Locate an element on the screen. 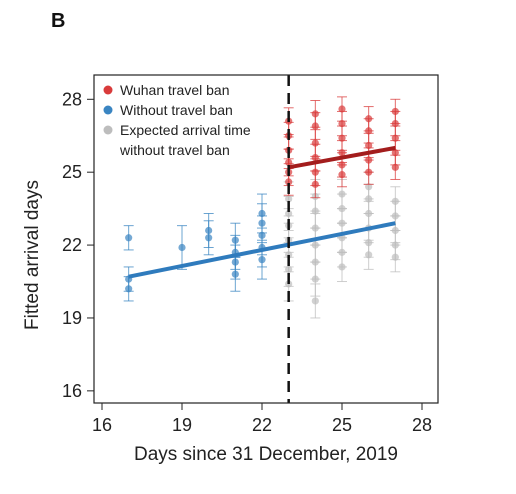  x-tick-label: 28 is located at coordinates (422, 425).